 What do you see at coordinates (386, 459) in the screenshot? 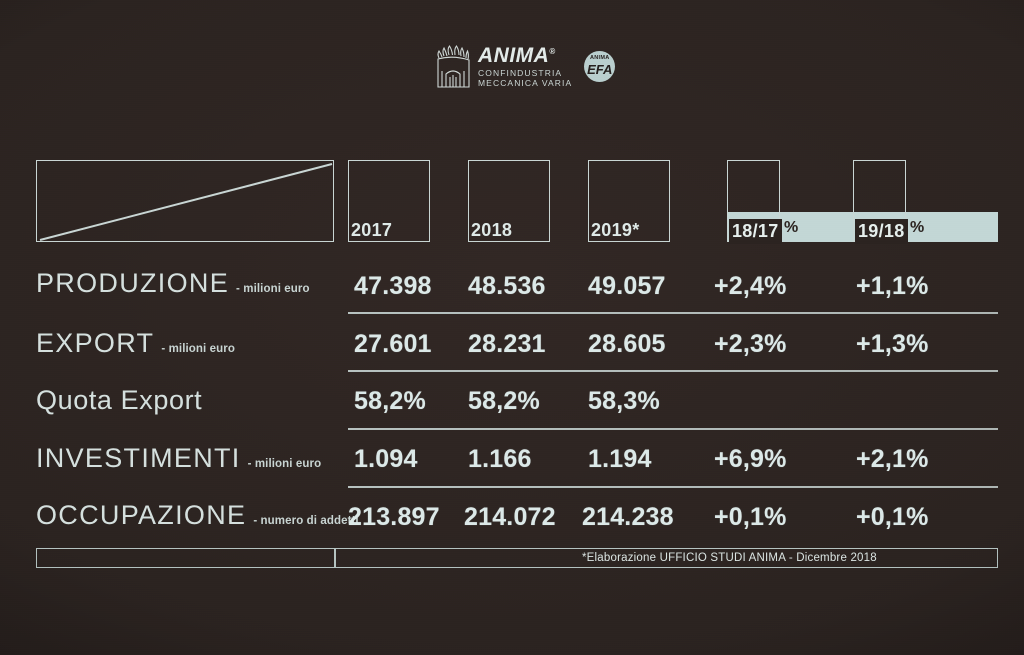
I see `cell-investimenti-2017: 1.094` at bounding box center [386, 459].